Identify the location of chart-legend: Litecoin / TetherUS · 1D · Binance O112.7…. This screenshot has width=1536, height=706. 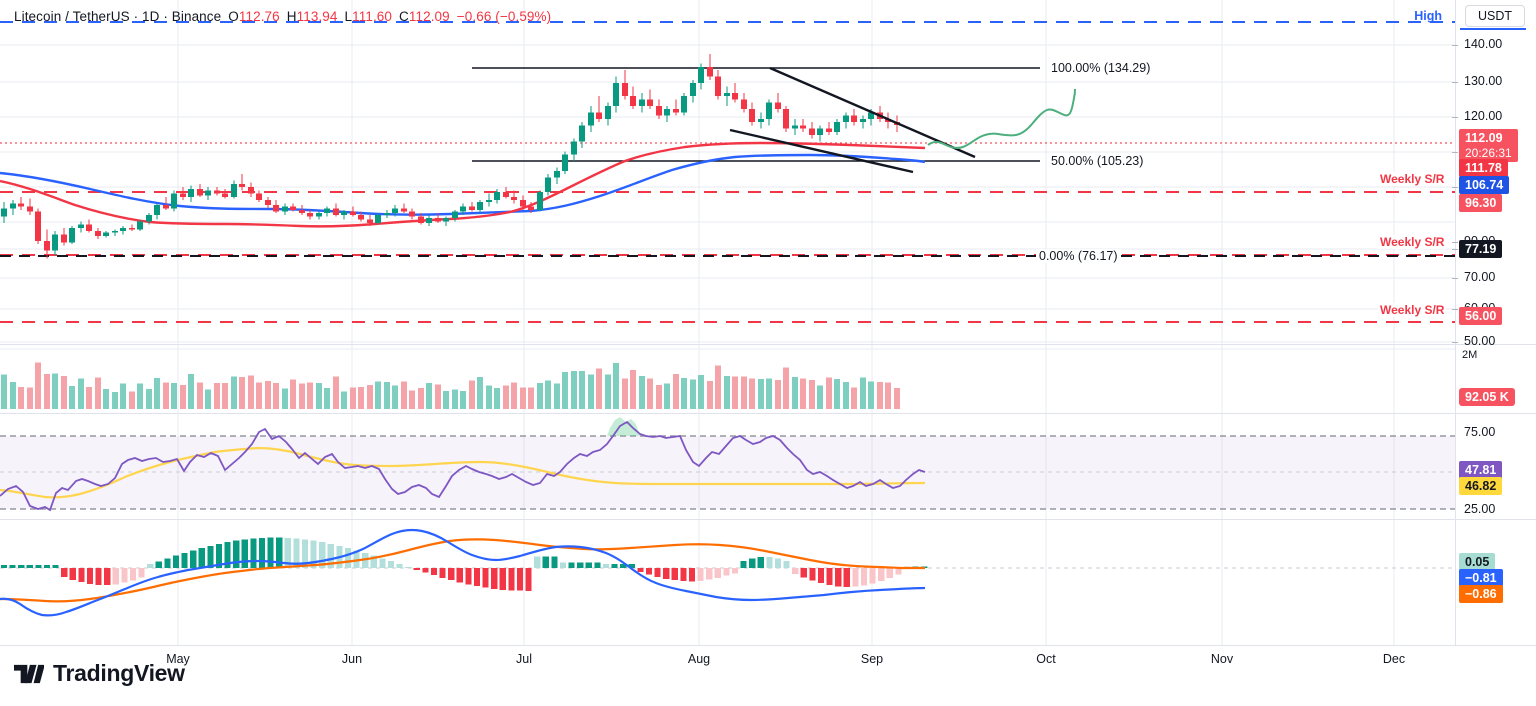
(282, 16).